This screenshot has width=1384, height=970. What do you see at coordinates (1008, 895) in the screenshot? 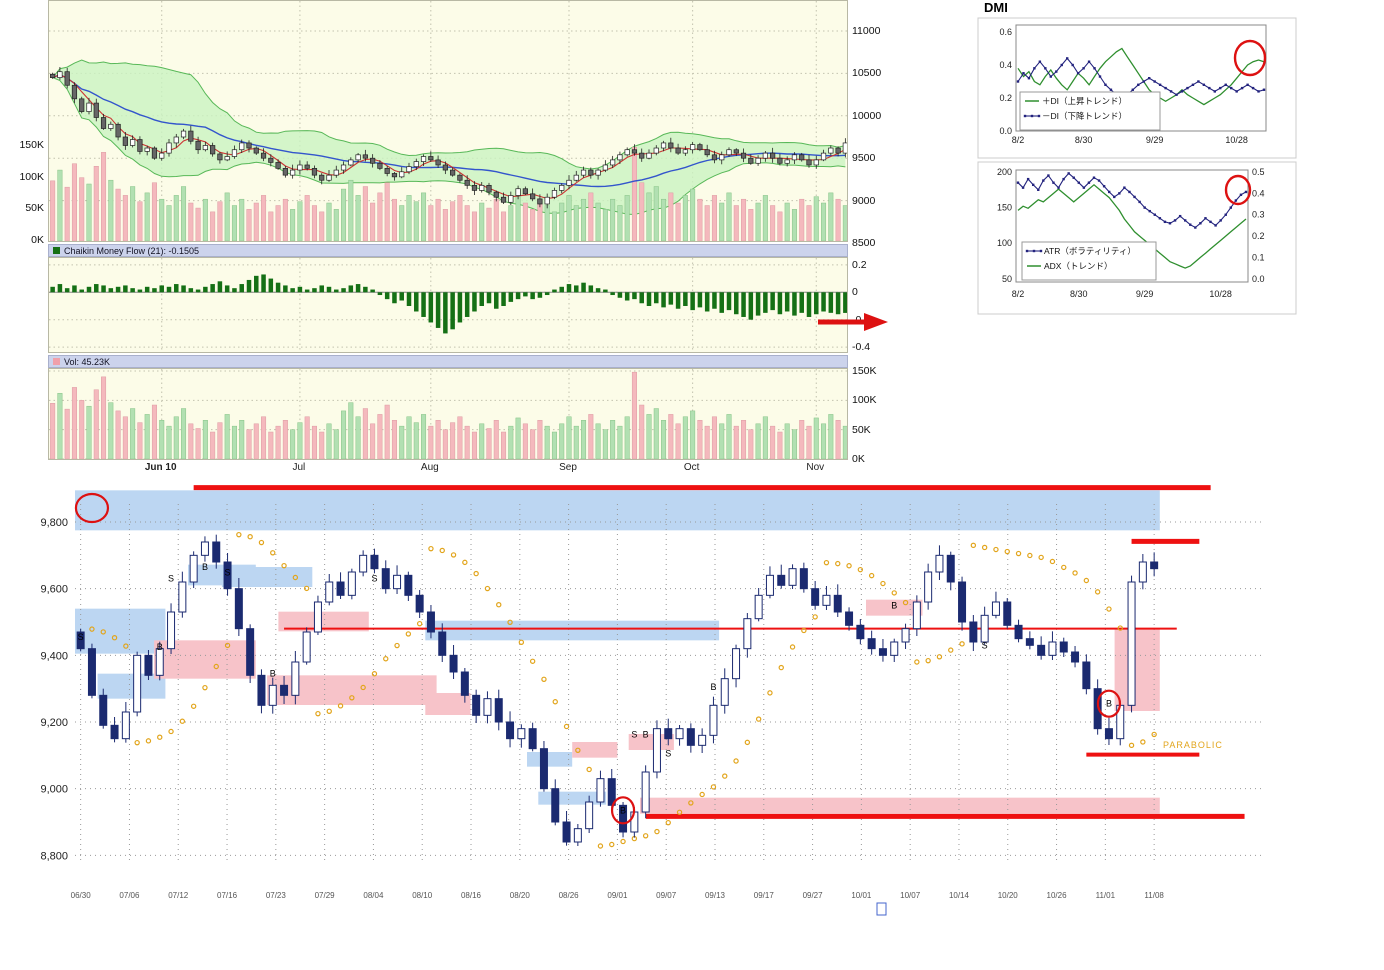
I see `tick-label: 10/20` at bounding box center [1008, 895].